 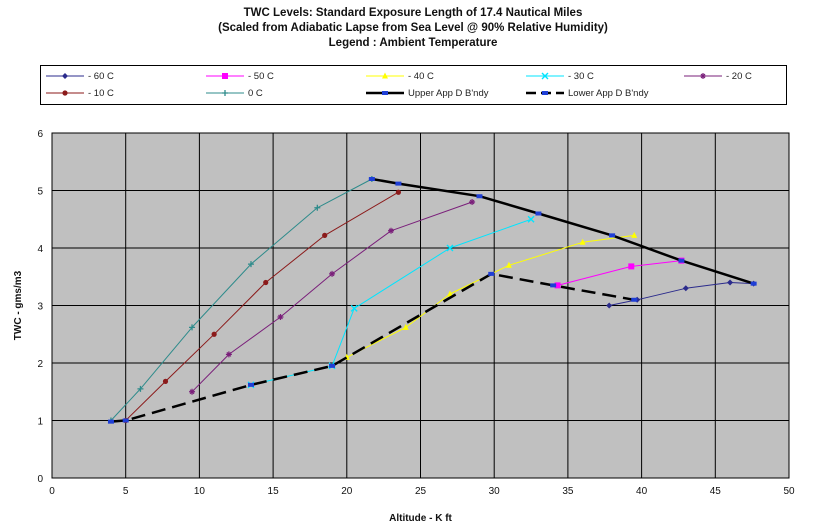 I want to click on legend-label-lower-boundary: Lower App D B'ndy, so click(x=608, y=93).